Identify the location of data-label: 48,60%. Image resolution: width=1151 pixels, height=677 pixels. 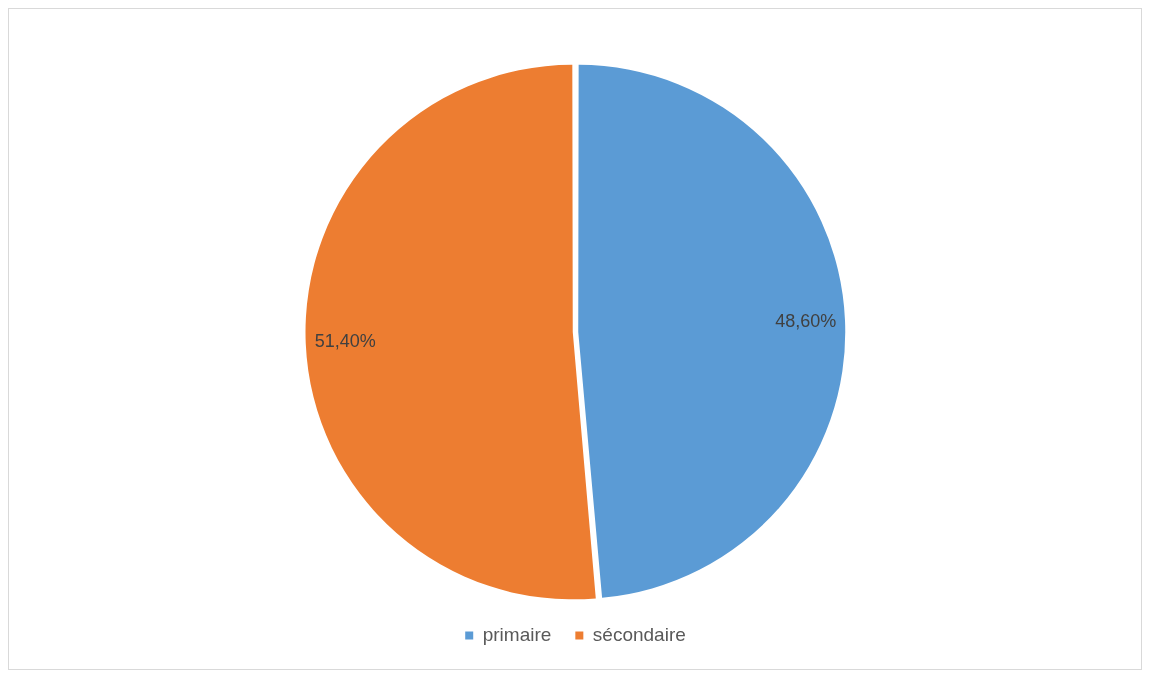
(806, 320).